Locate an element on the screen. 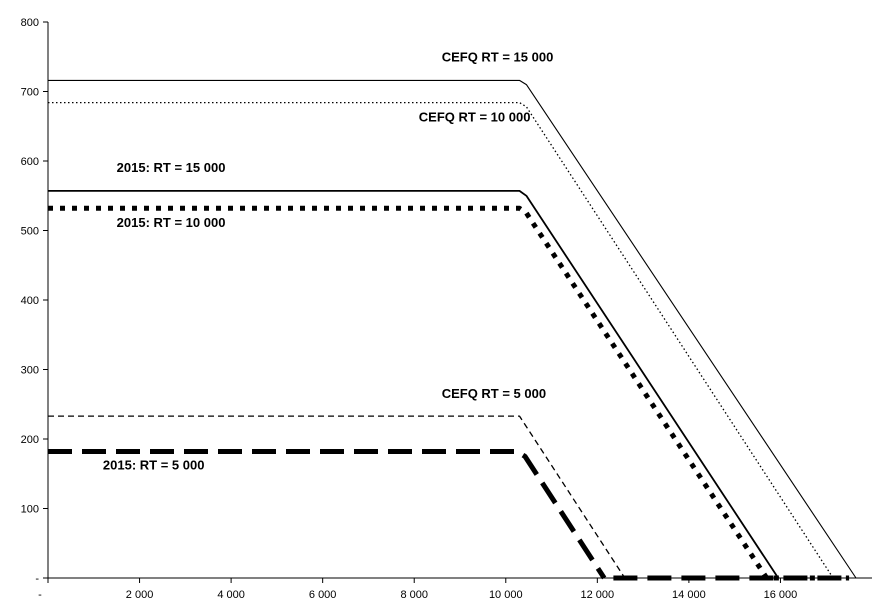 The width and height of the screenshot is (876, 604). y-tick-label: 500 is located at coordinates (30, 232).